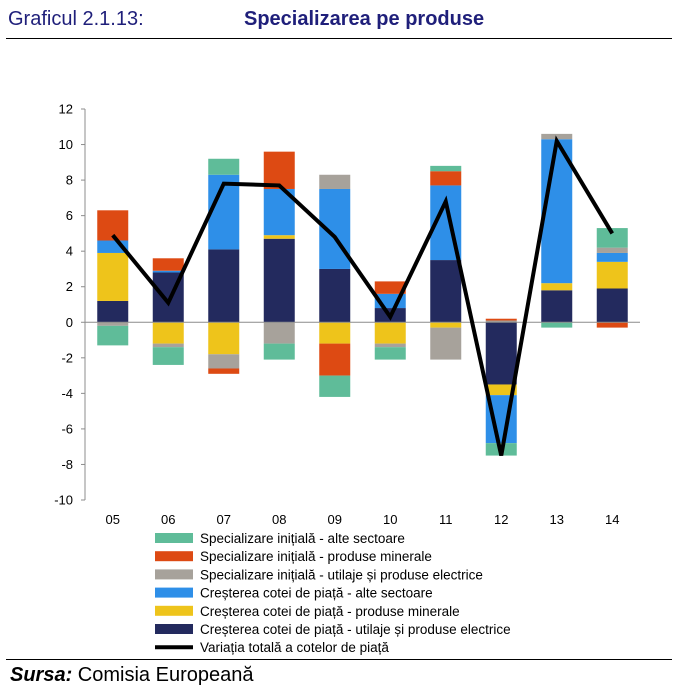  Describe the element at coordinates (67, 357) in the screenshot. I see `y-tick-label: -2` at that location.